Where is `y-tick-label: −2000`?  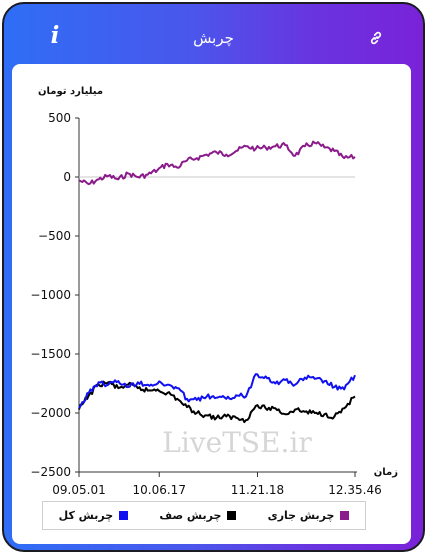
y-tick-label: −2000 is located at coordinates (50, 413).